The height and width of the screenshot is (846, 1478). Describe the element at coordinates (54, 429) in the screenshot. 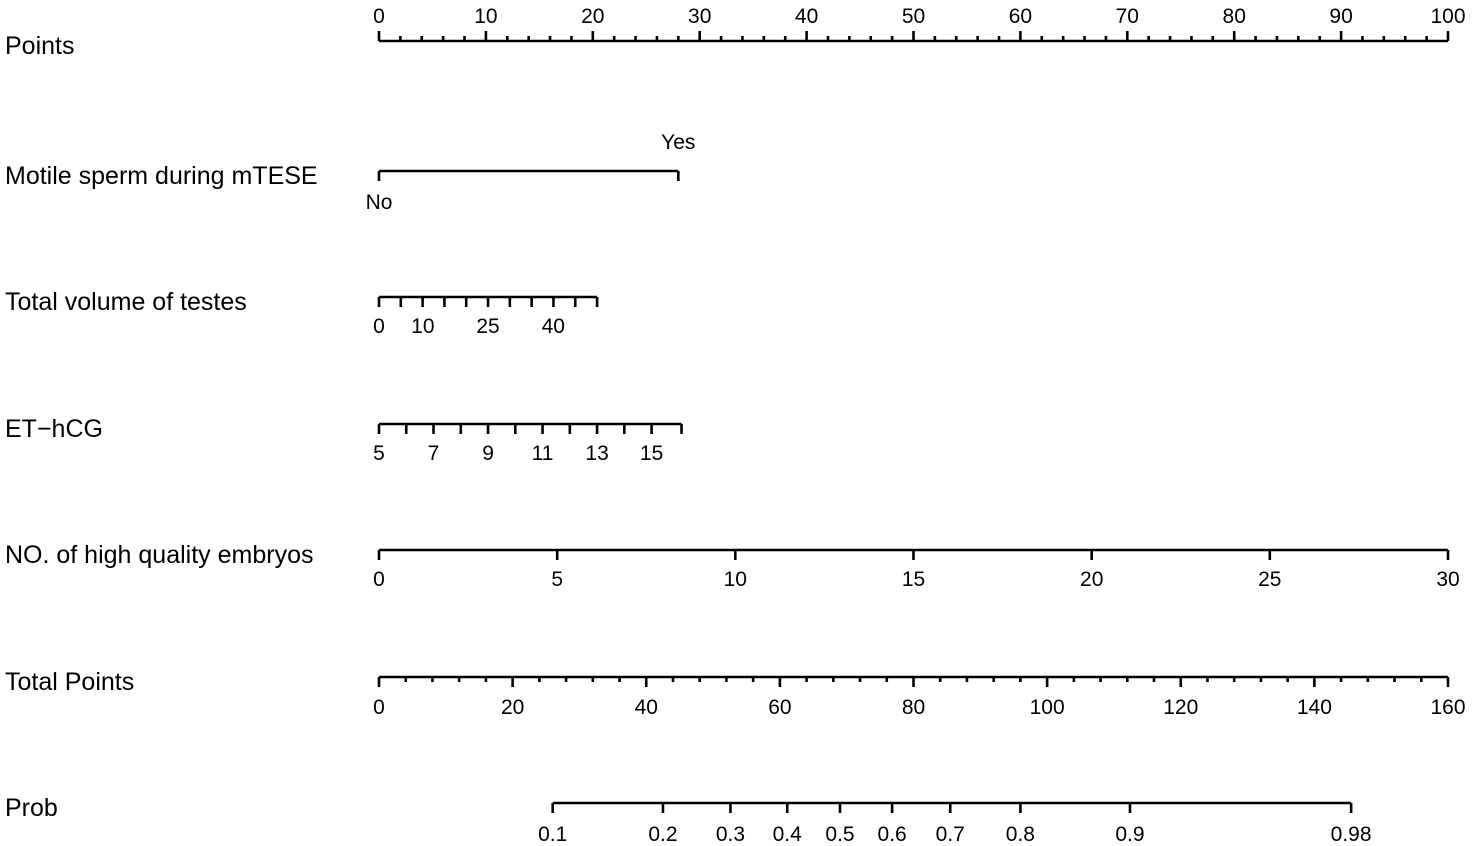

I see `row-label-et-hcg: ET−hCG` at that location.